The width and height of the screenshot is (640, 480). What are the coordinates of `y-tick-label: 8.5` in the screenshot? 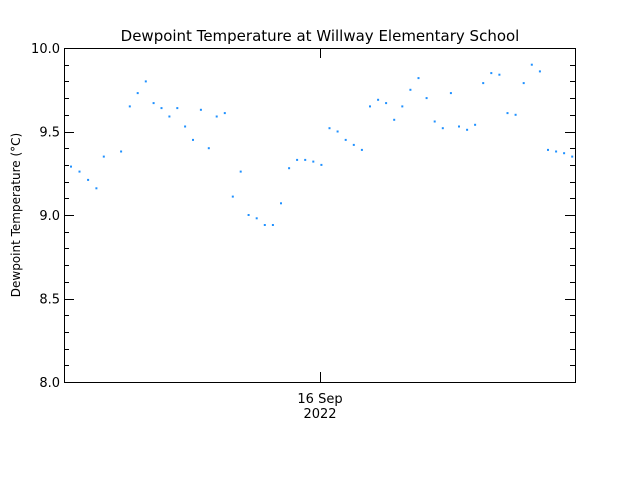 It's located at (49, 300).